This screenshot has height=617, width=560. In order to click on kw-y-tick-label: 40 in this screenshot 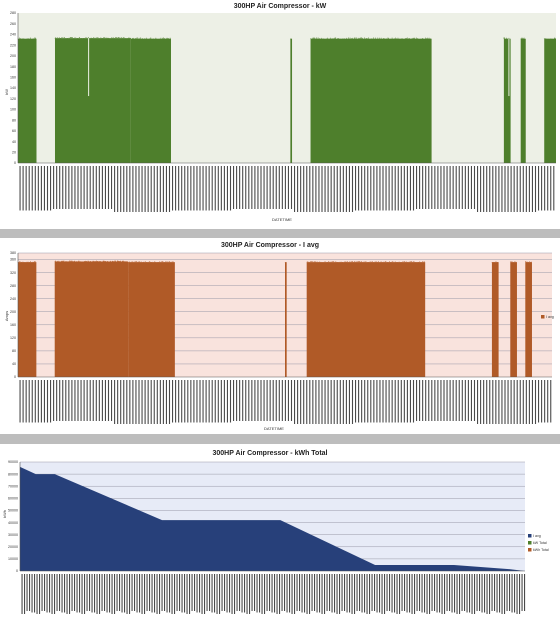, I will do `click(14, 142)`.